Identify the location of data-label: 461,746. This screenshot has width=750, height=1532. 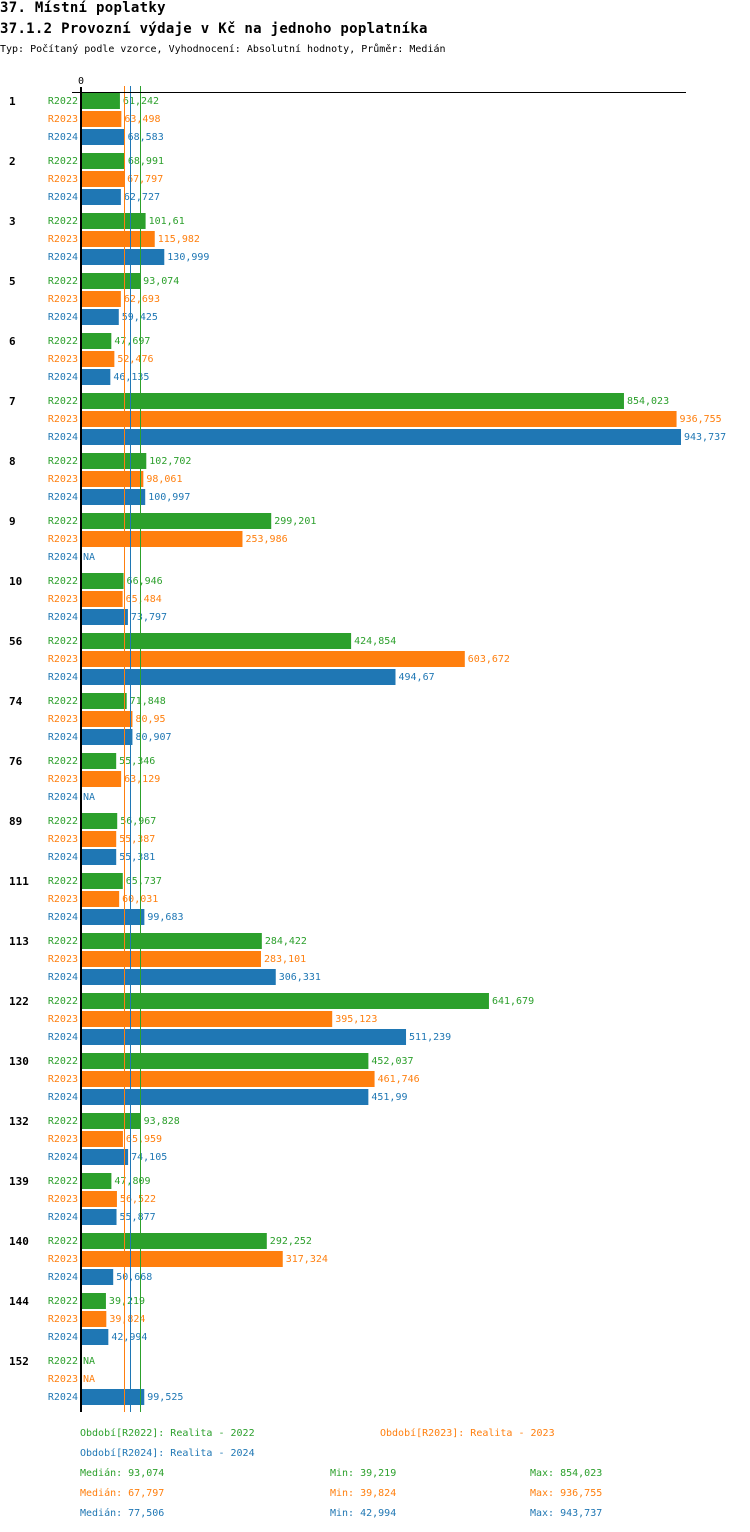
(399, 1079).